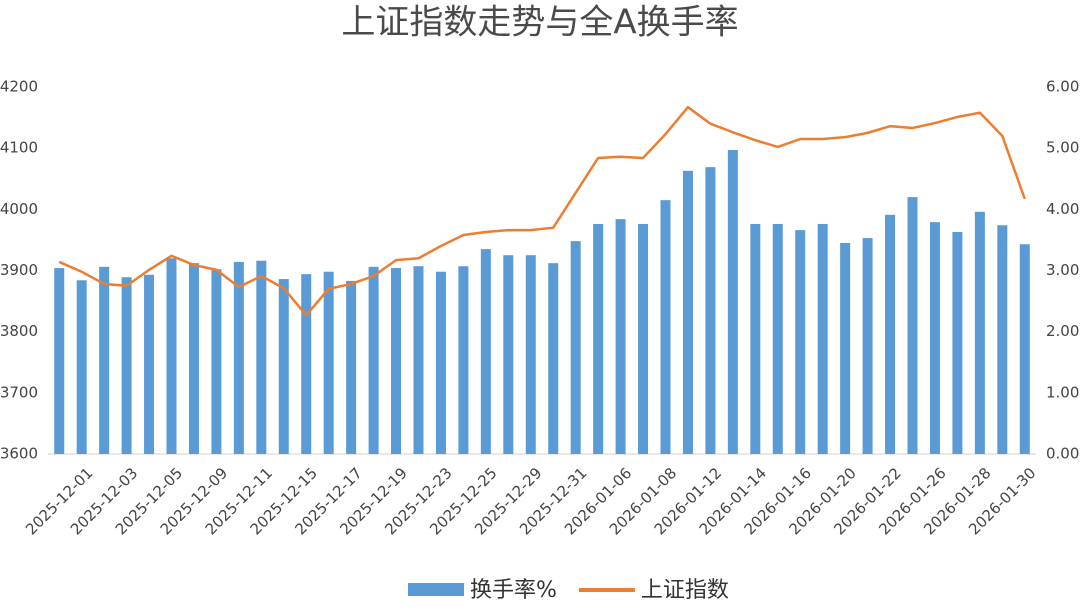  I want to click on y-tick-label: 4200, so click(19, 87).